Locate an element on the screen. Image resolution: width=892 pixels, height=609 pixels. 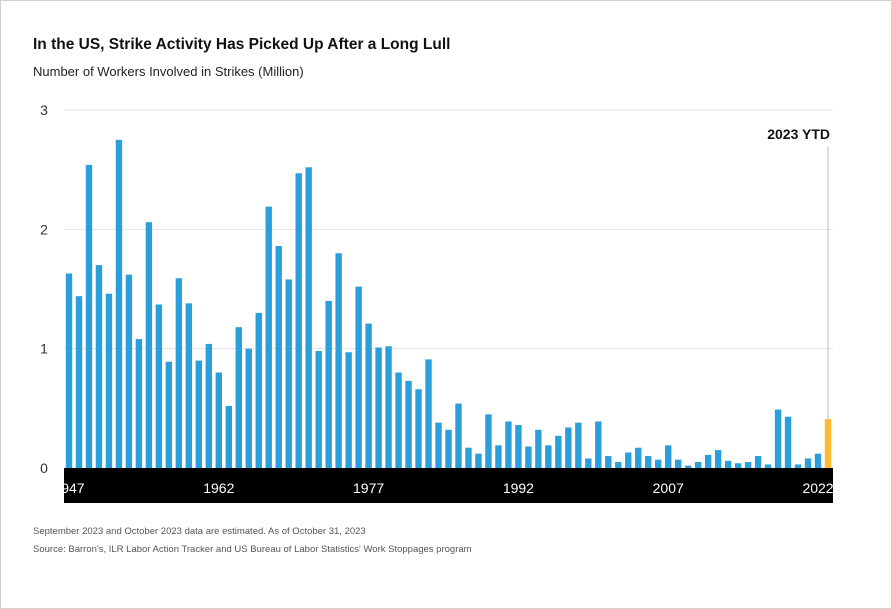
y-tick-label: 0 is located at coordinates (44, 468).